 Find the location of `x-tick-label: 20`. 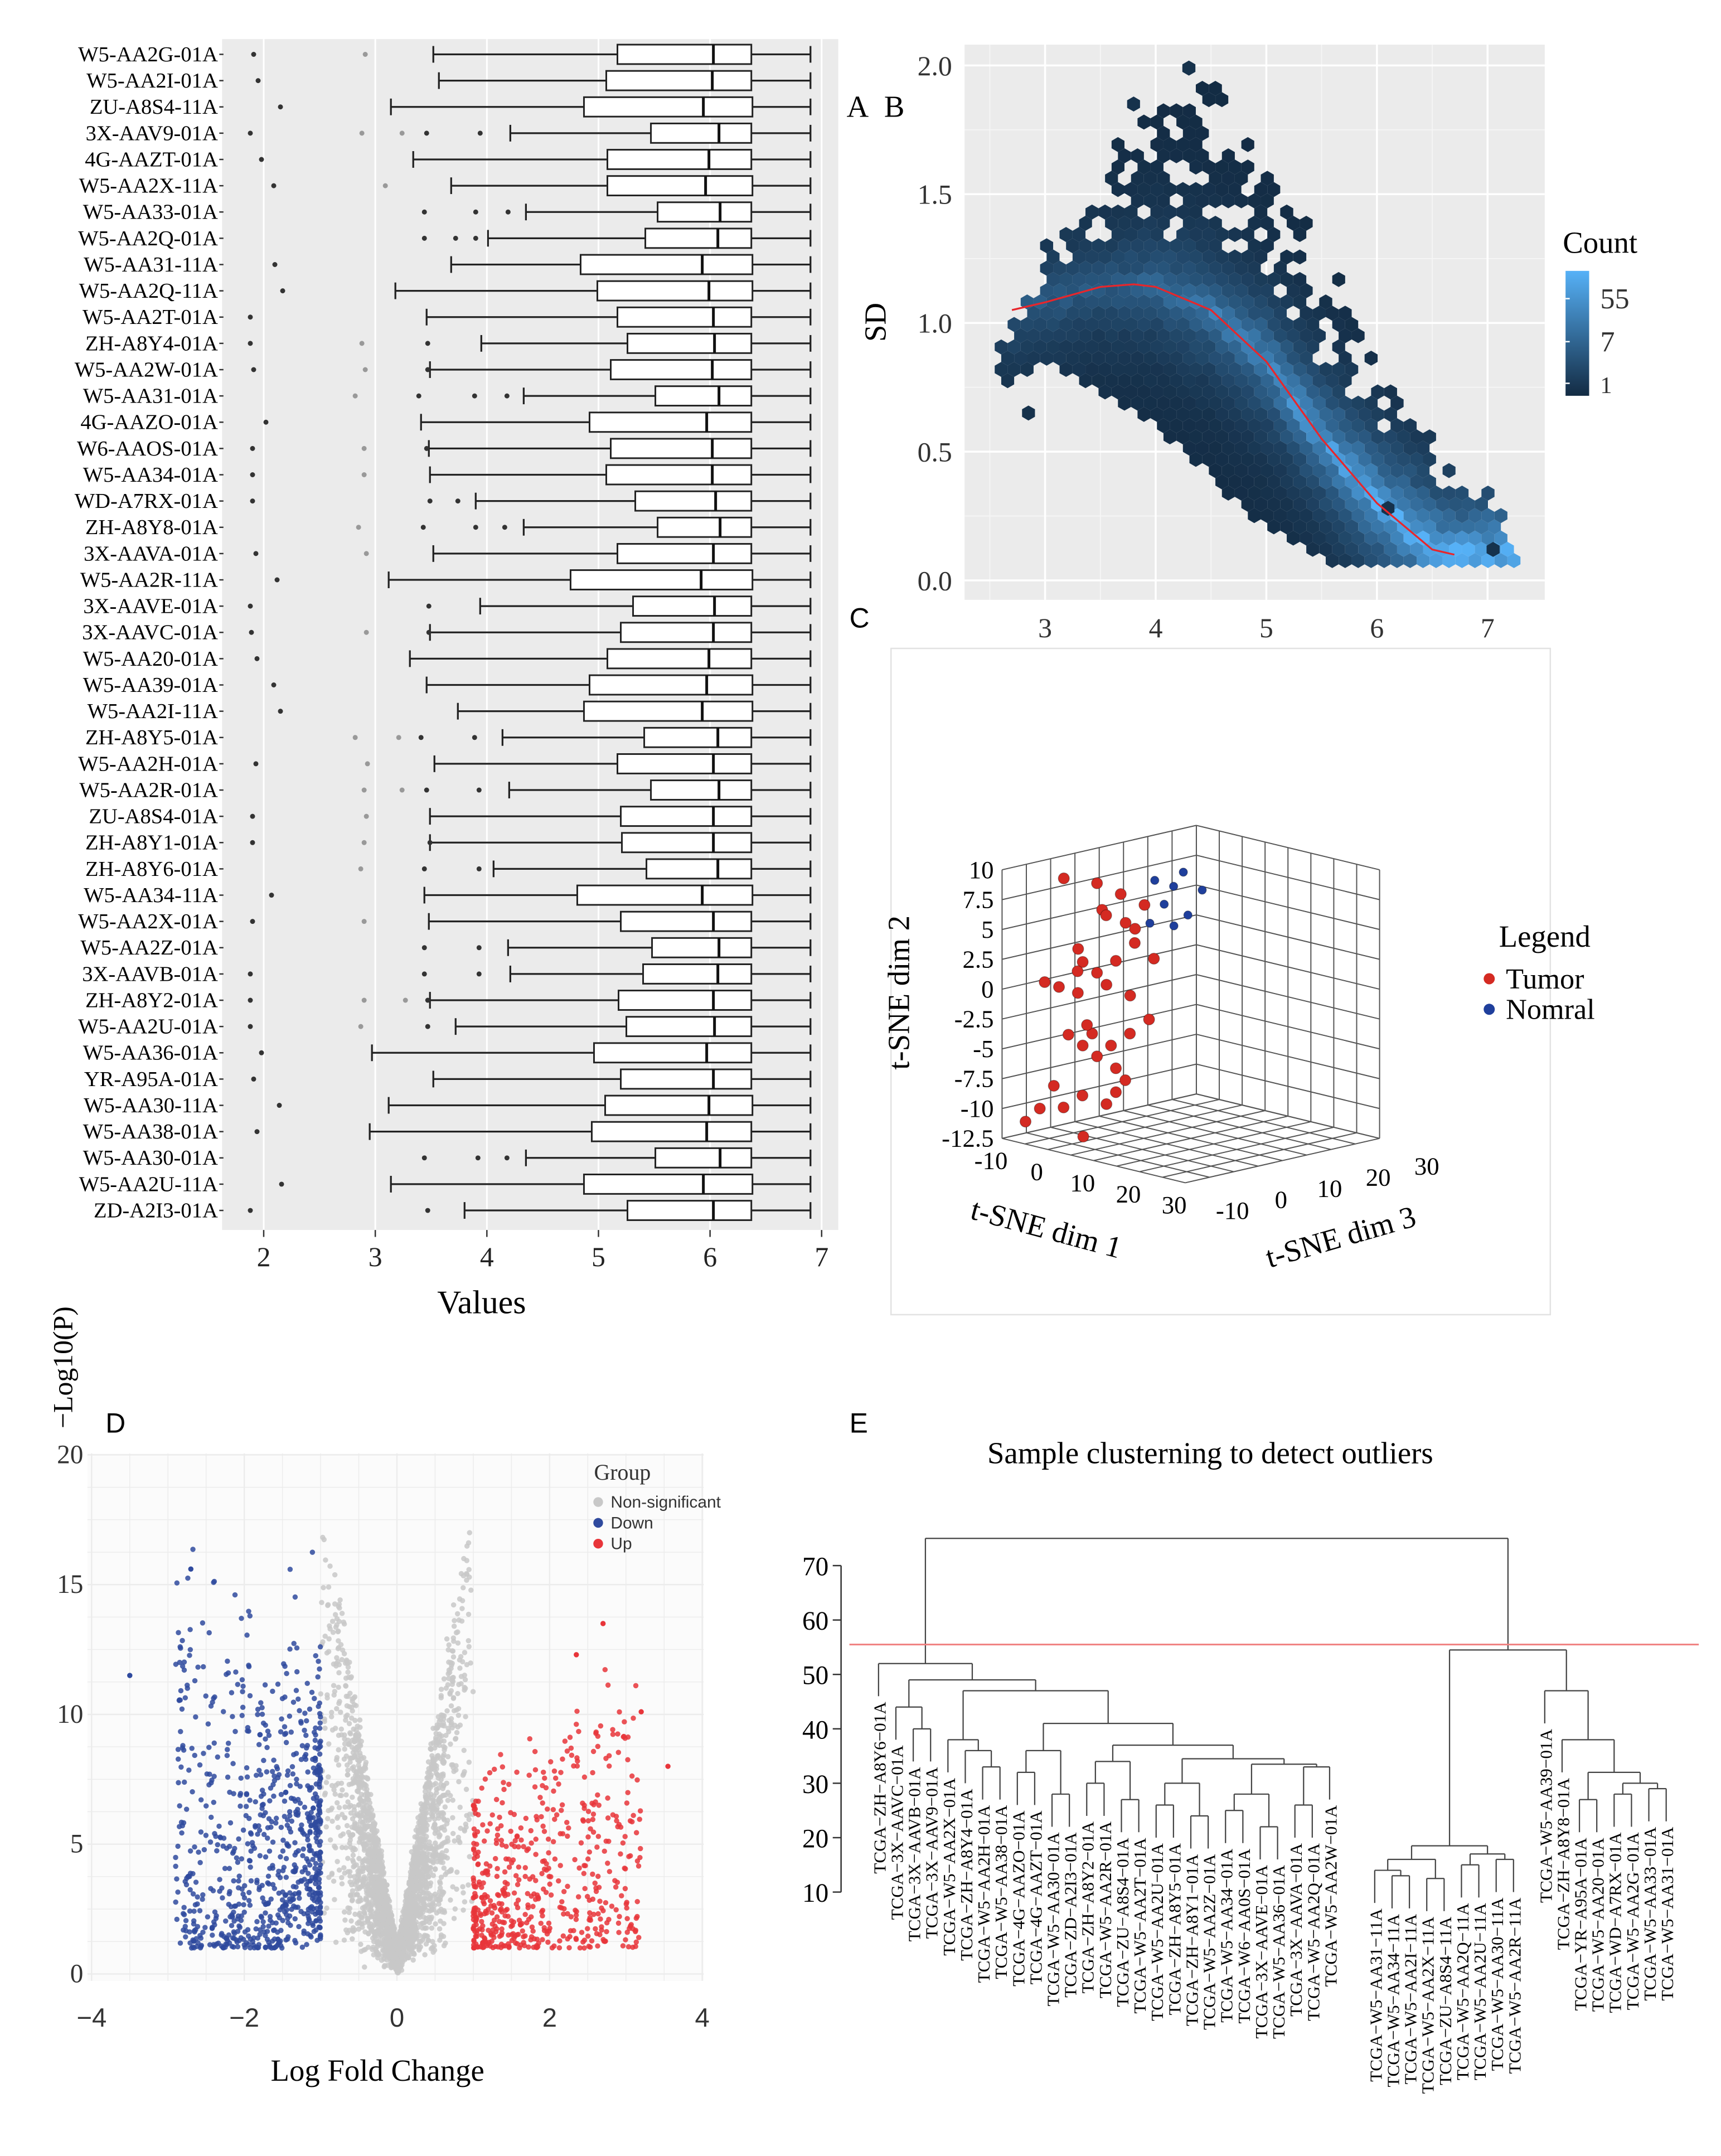

x-tick-label: 20 is located at coordinates (1128, 1194).